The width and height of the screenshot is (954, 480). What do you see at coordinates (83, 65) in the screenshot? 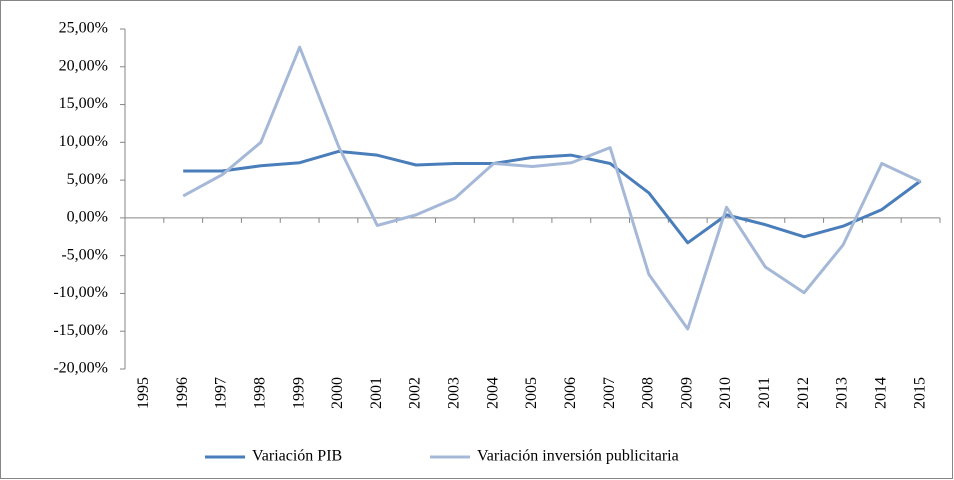
I see `y-tick-label: 20,00%` at bounding box center [83, 65].